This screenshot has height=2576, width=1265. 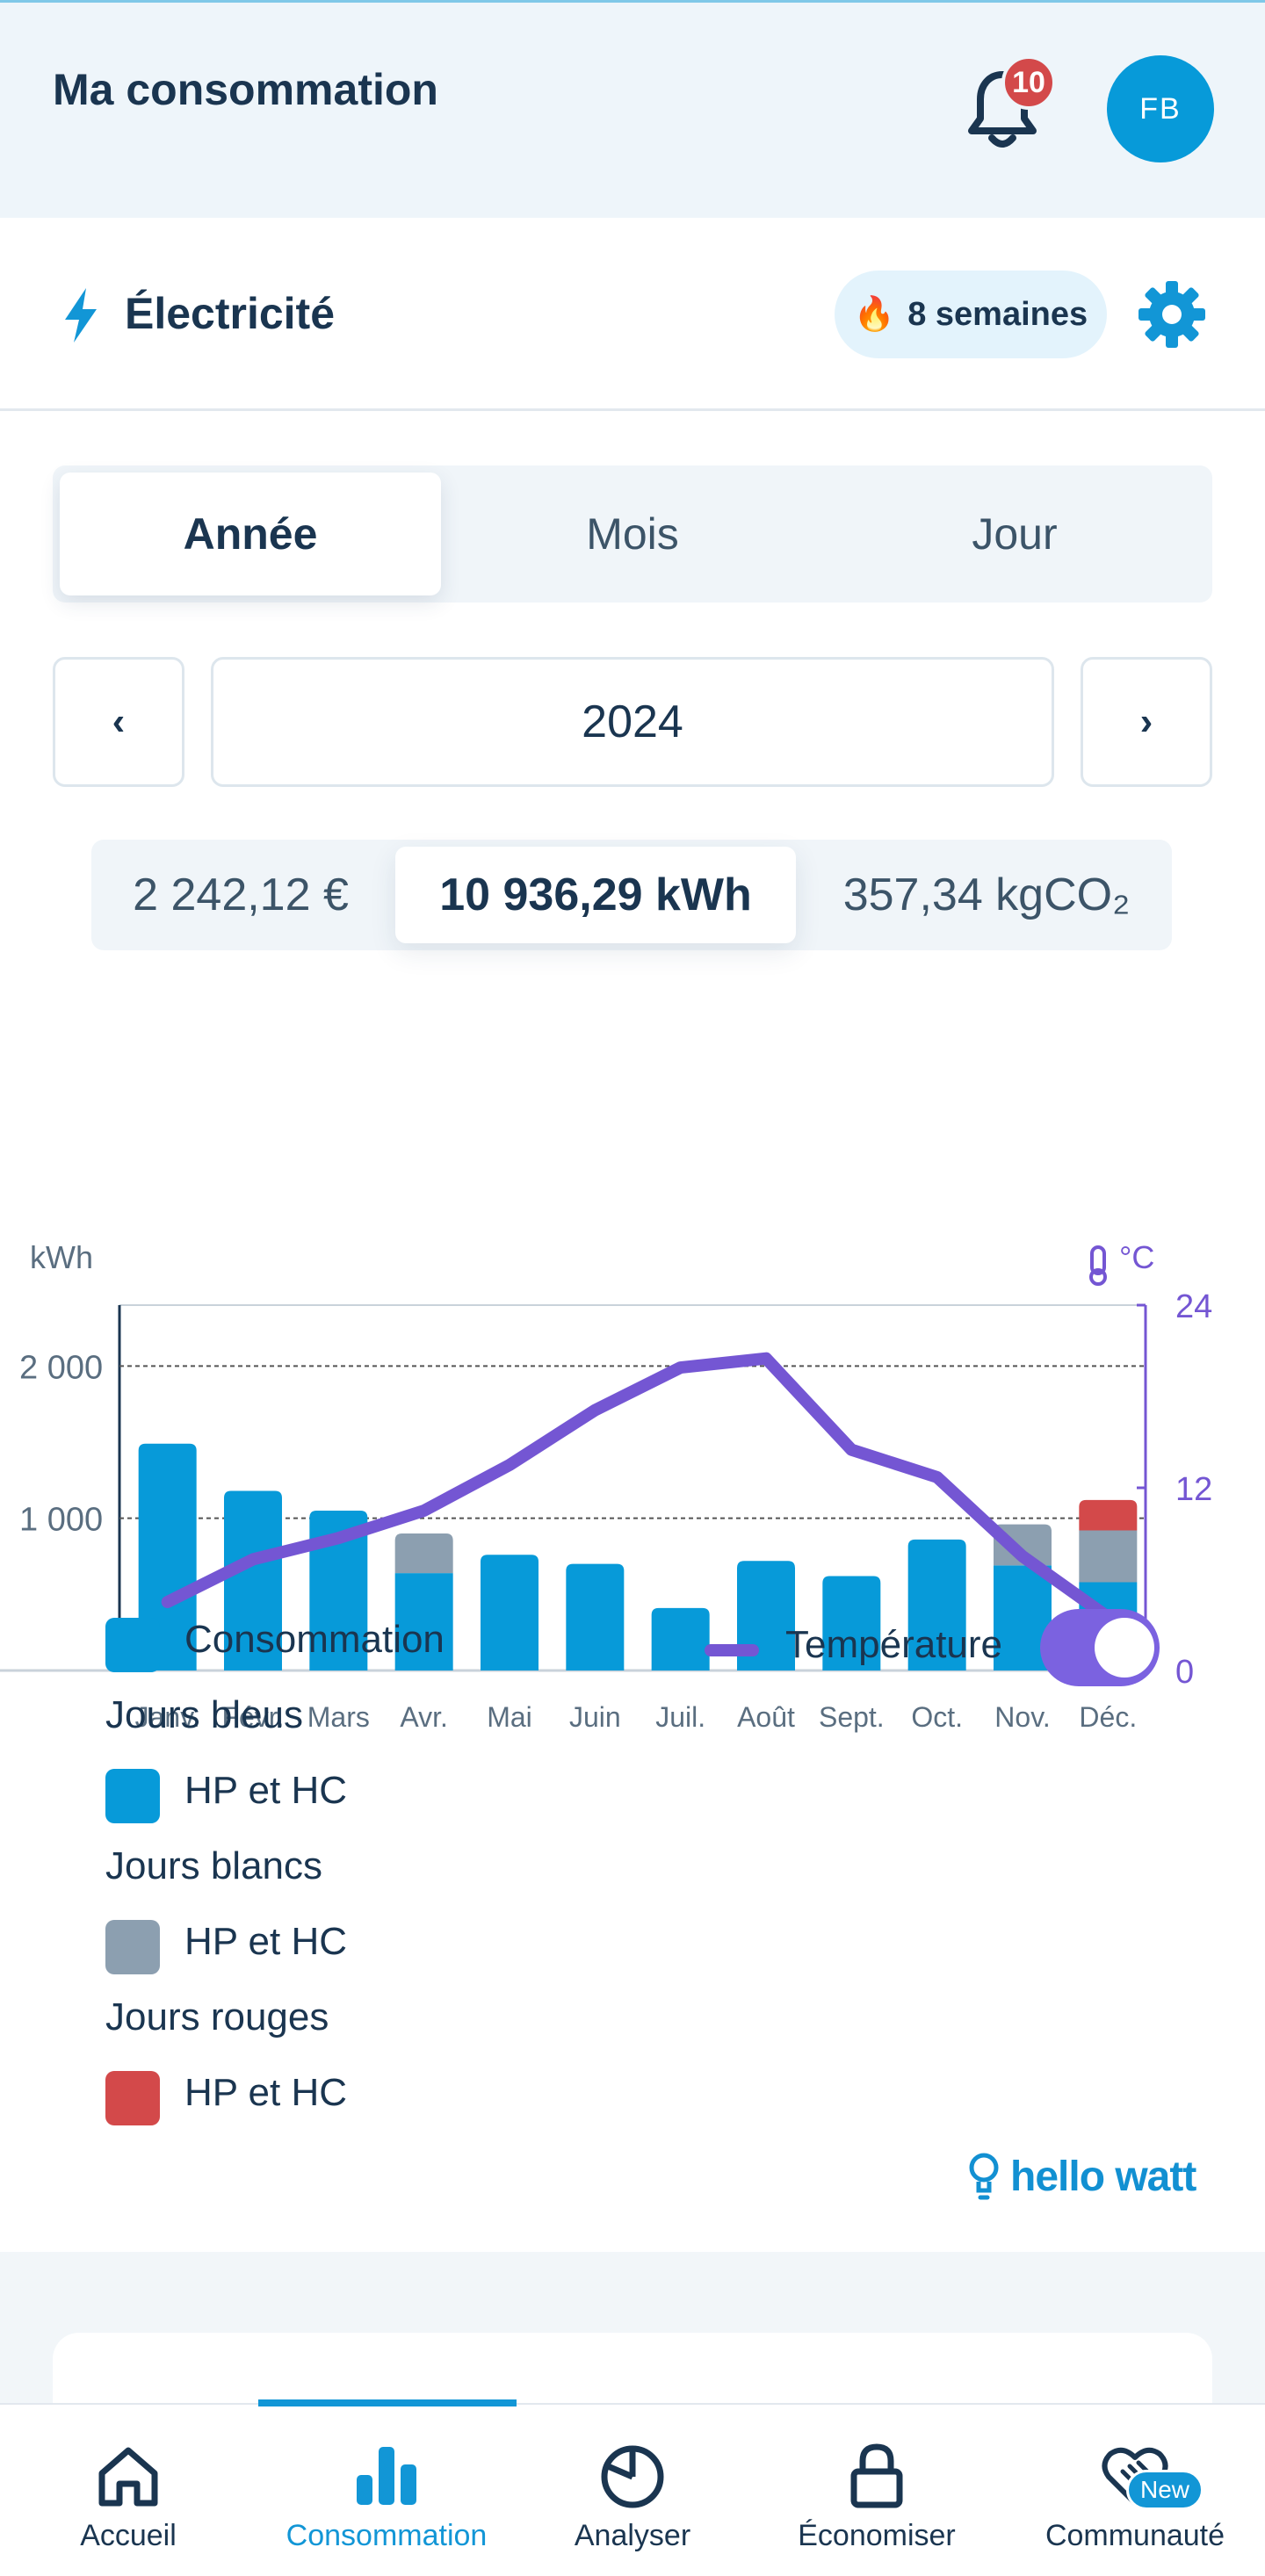 What do you see at coordinates (338, 1590) in the screenshot?
I see `bar-Mars` at bounding box center [338, 1590].